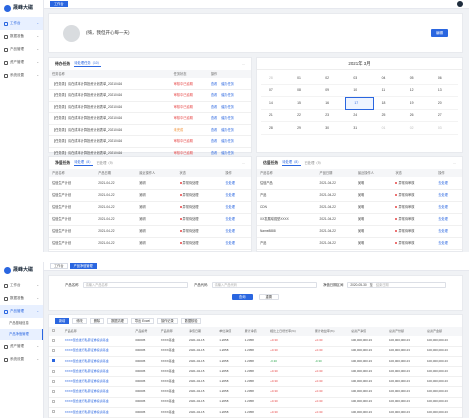 The height and width of the screenshot is (418, 469). What do you see at coordinates (87, 64) in the screenshot?
I see `todo-tab: 待处理任务（10）` at bounding box center [87, 64].